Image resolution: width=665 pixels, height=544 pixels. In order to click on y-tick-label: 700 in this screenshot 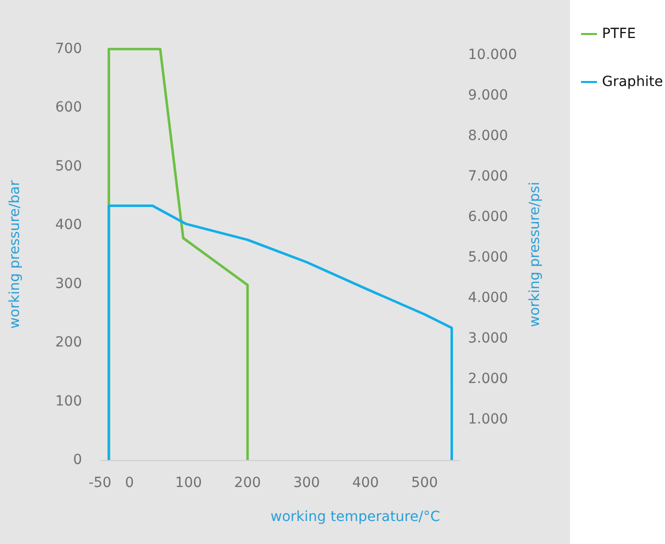, I will do `click(68, 49)`.